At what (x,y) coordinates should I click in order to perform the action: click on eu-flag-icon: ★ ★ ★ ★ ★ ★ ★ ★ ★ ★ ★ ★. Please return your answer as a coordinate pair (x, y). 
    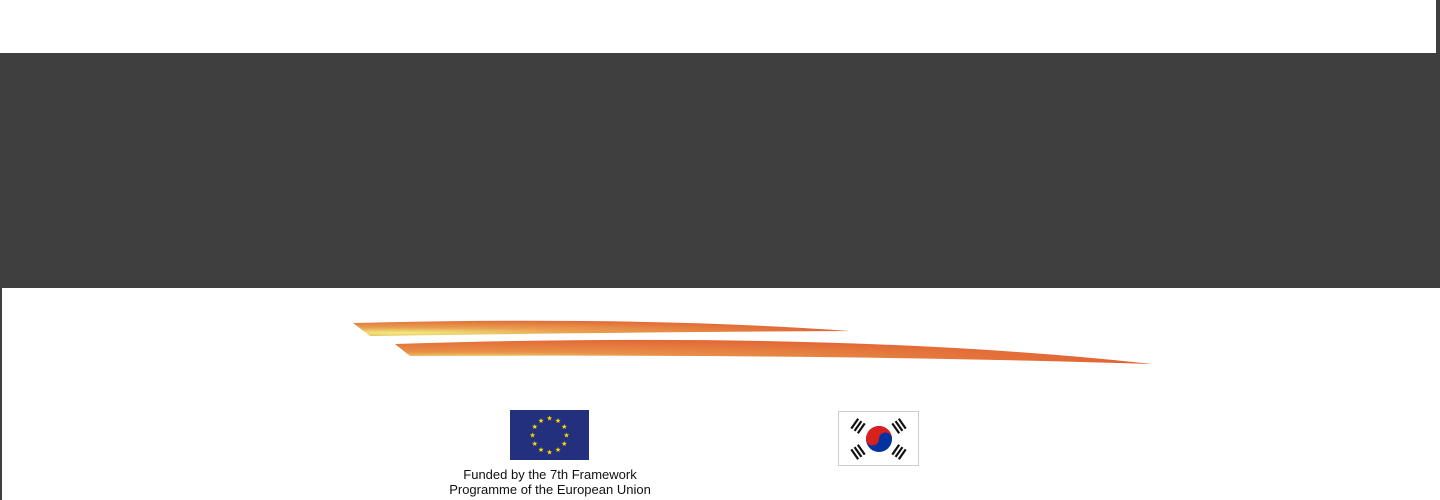
    Looking at the image, I should click on (549, 435).